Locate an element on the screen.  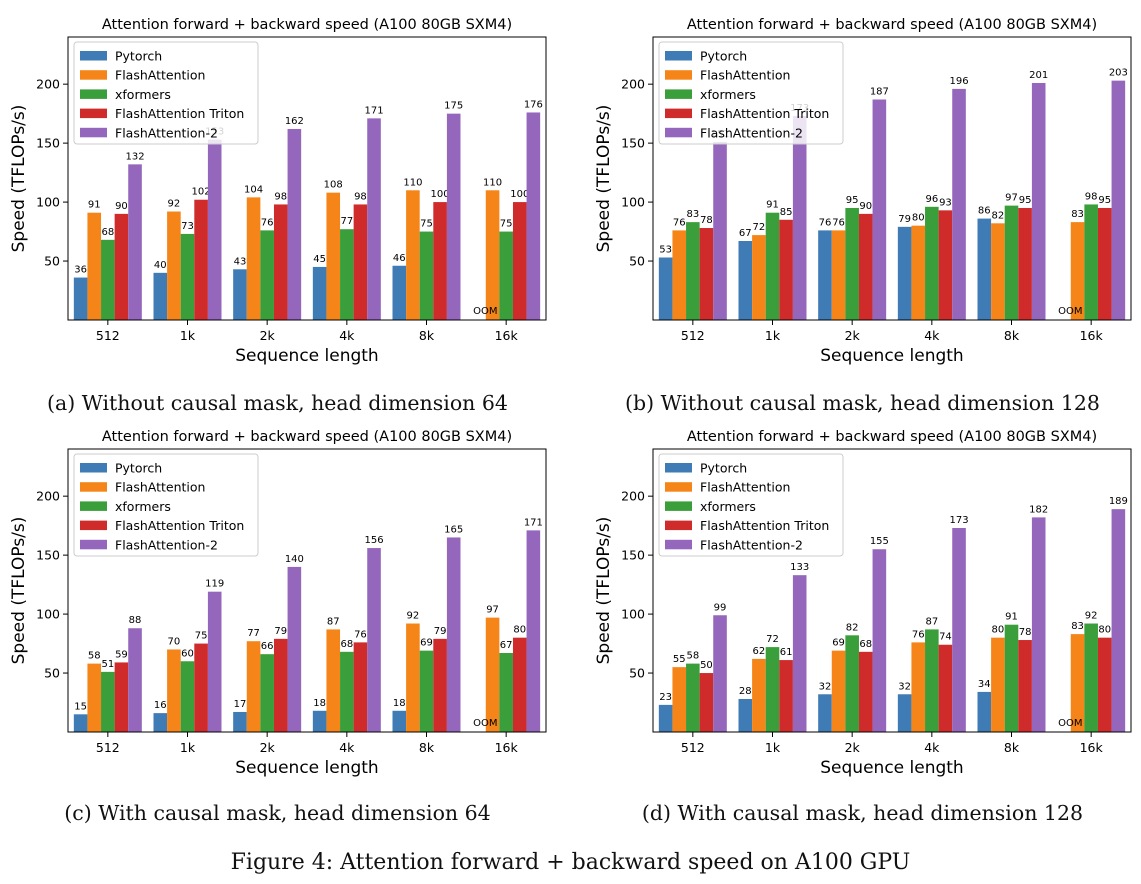
bar-value-label: 60 is located at coordinates (187, 653).